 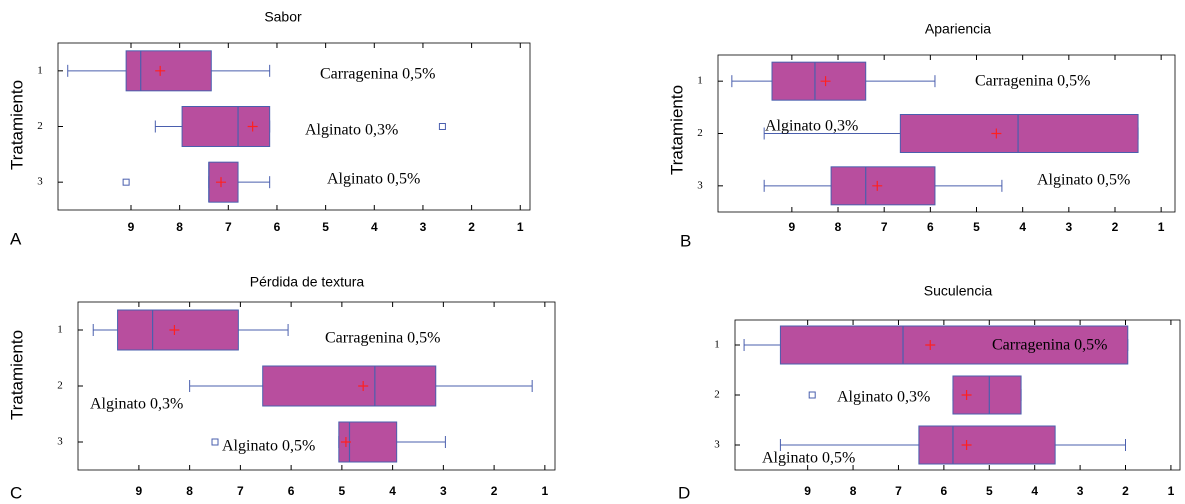 What do you see at coordinates (16, 238) in the screenshot?
I see `panel-letter: A` at bounding box center [16, 238].